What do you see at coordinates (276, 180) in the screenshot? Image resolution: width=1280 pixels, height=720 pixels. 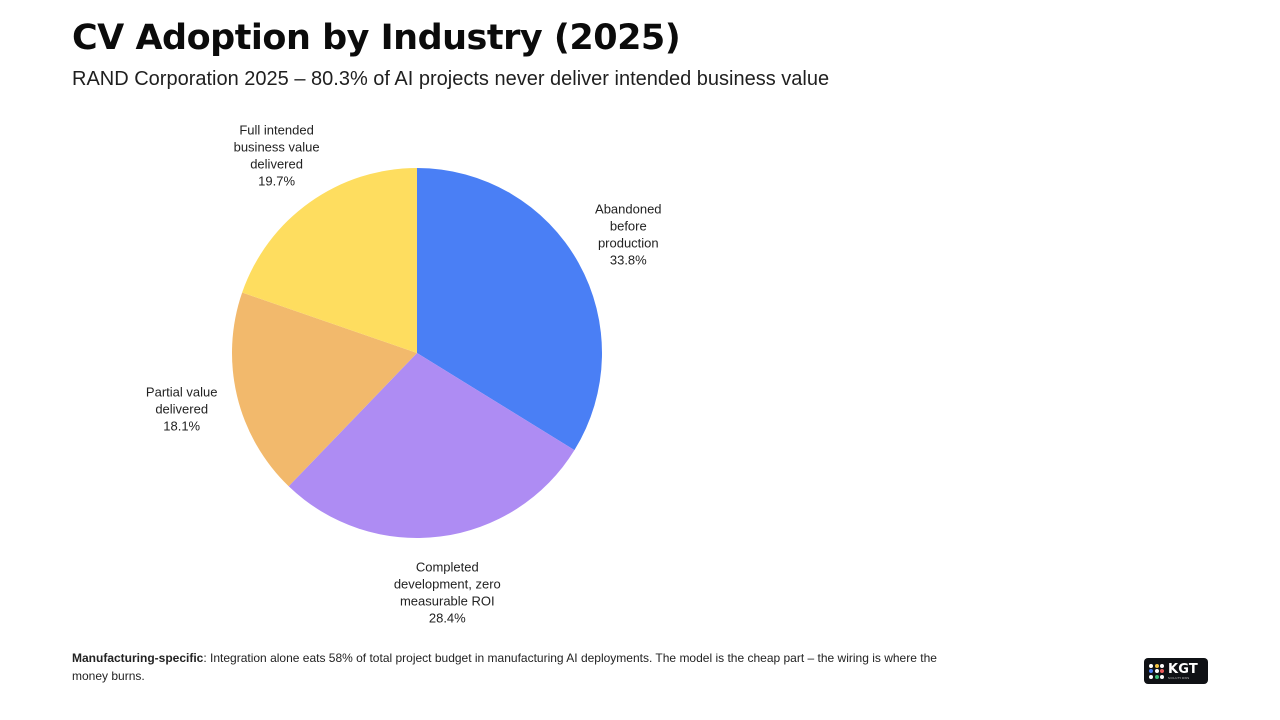 I see `slice-value-label: 19.7%` at bounding box center [276, 180].